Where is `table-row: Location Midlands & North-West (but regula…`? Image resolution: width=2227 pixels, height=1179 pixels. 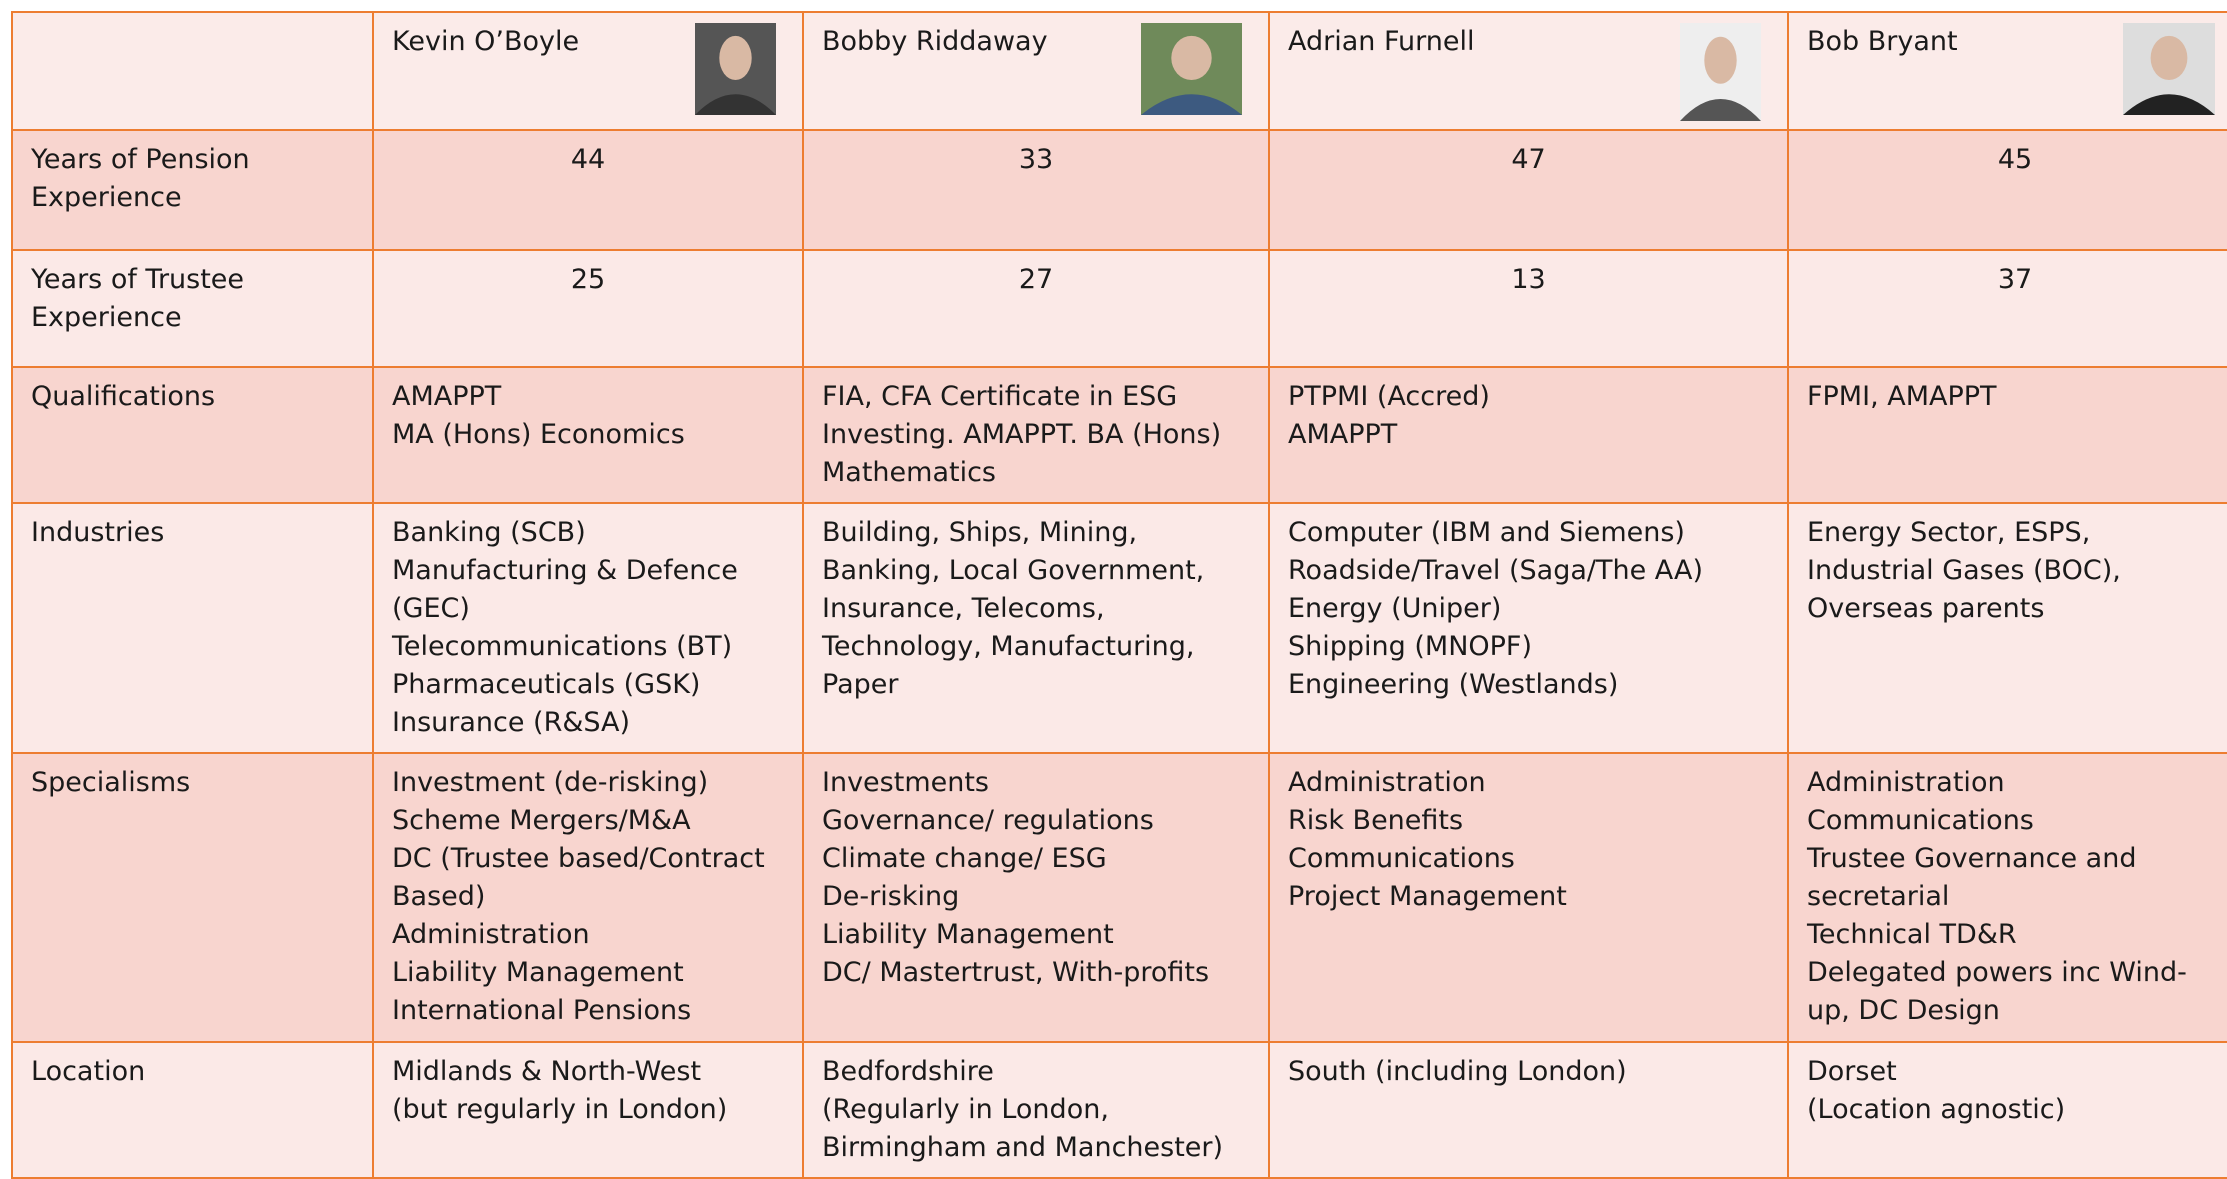 table-row: Location Midlands & North-West (but regula… is located at coordinates (1119, 1110).